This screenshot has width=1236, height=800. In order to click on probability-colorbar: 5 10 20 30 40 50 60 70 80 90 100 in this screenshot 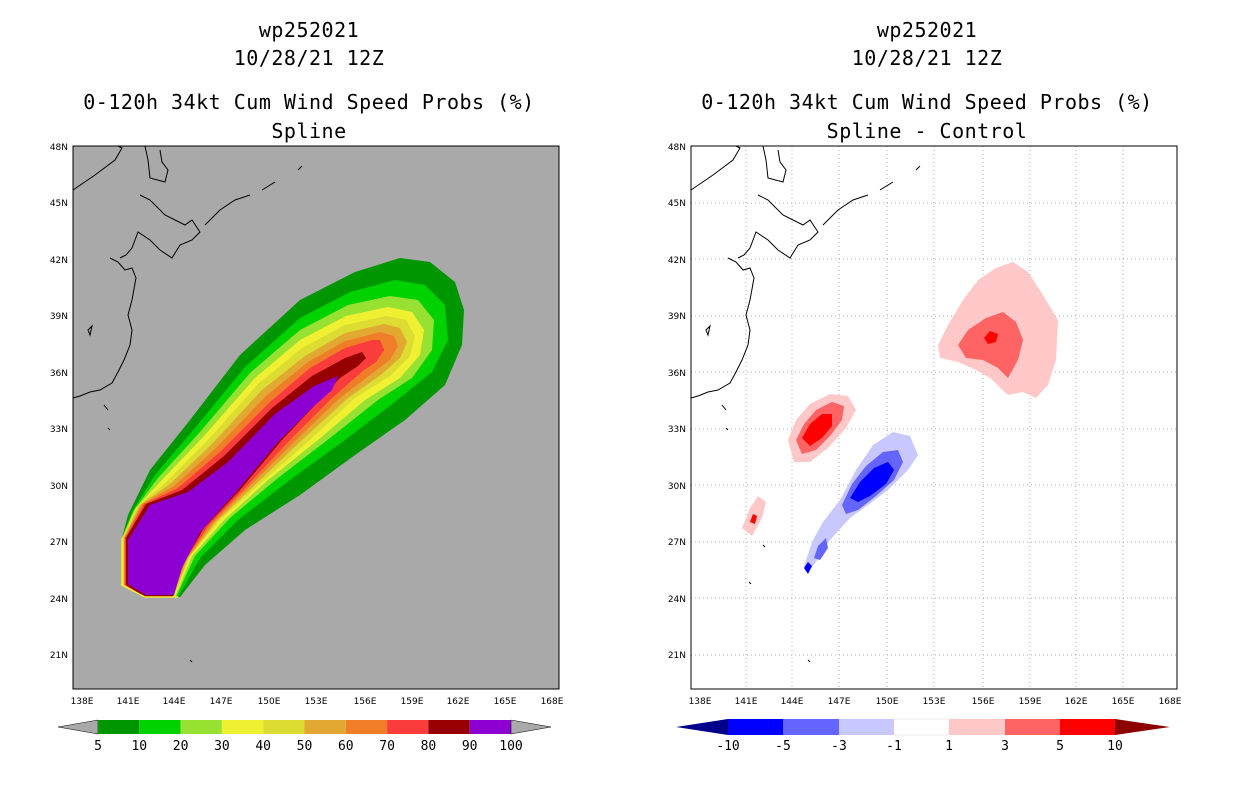, I will do `click(304, 736)`.